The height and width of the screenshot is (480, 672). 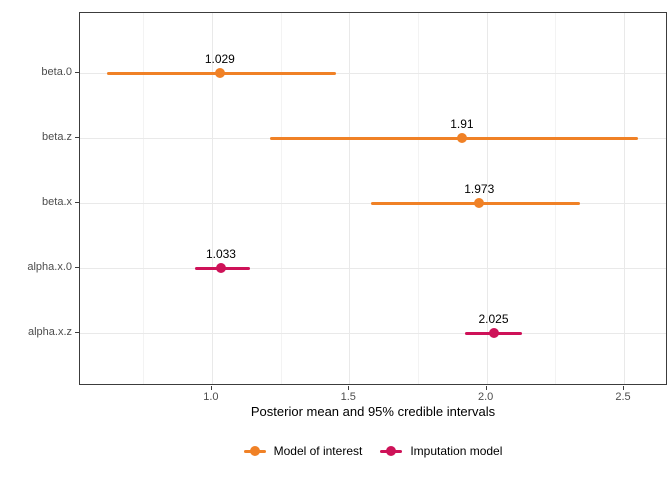 I want to click on y-tick-label-beta.z: beta.z, so click(x=57, y=137).